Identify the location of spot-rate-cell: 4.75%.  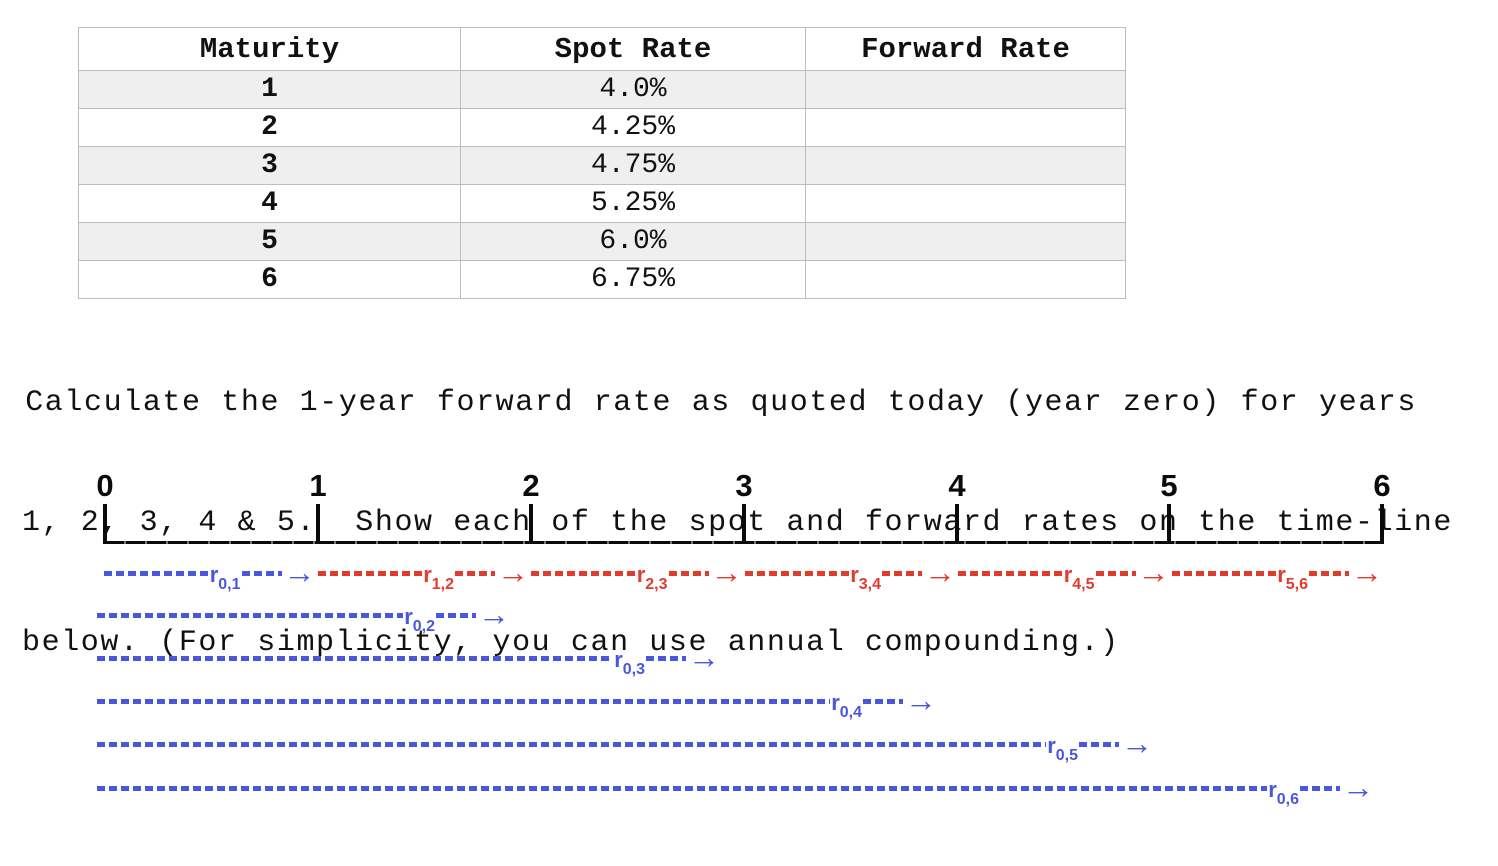
(633, 165).